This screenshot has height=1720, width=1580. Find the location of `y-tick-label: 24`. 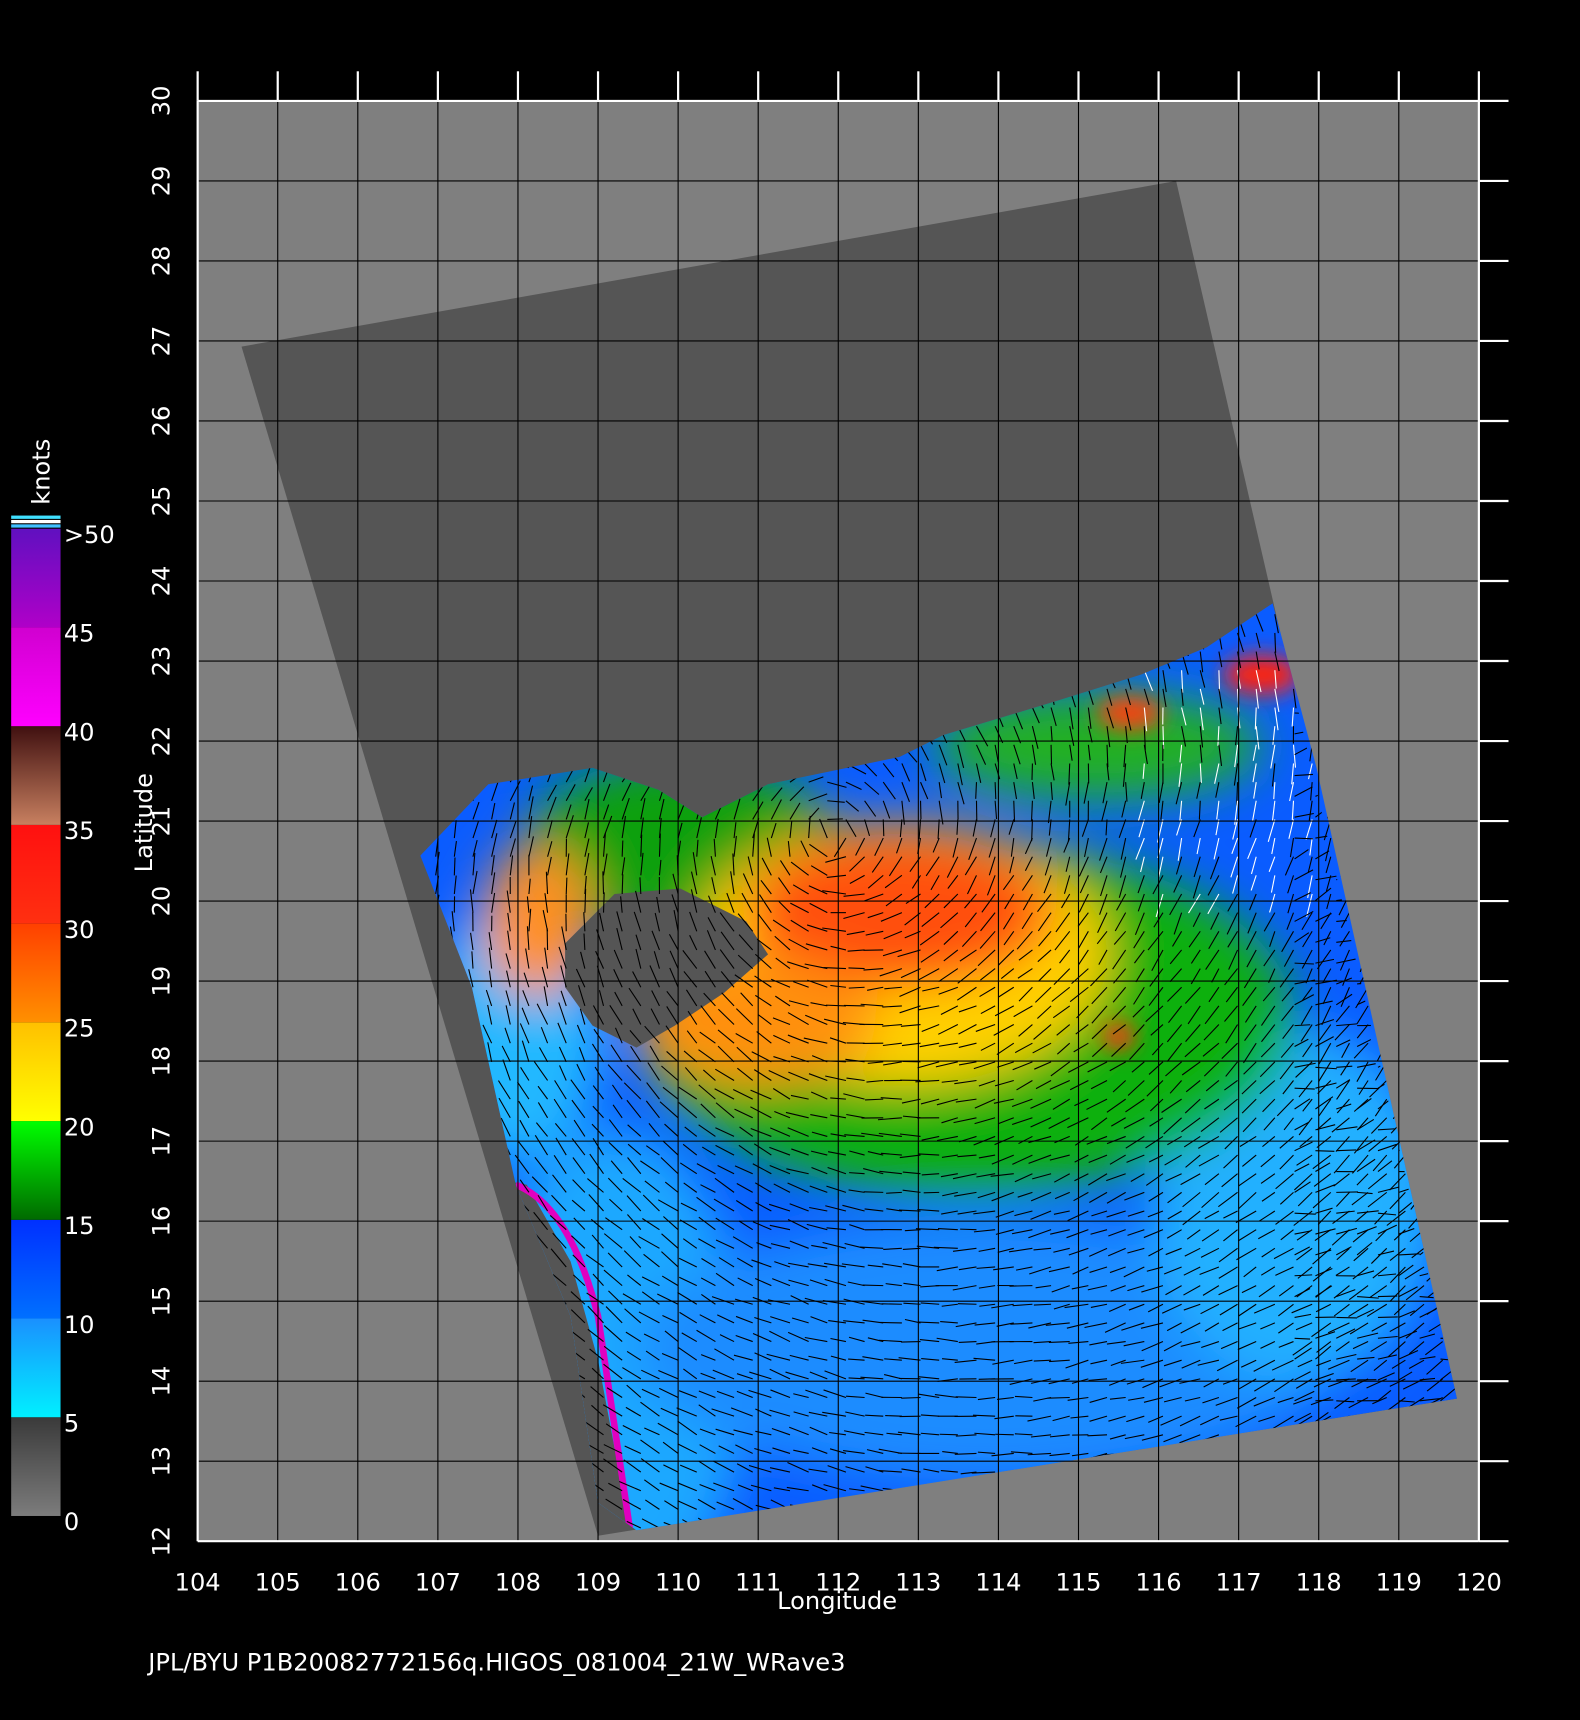

y-tick-label: 24 is located at coordinates (162, 581).